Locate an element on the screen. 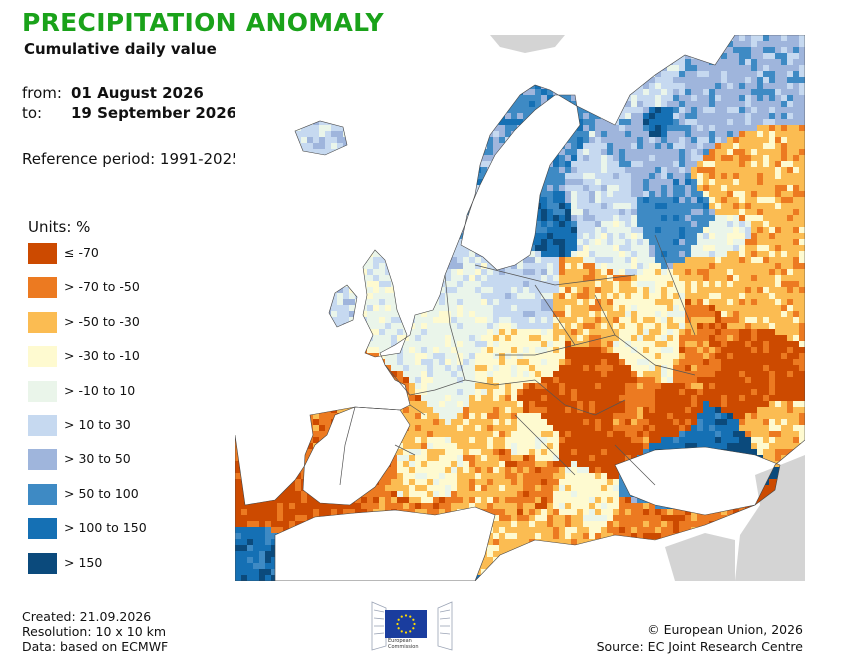  legend-item: > -70 to -50 is located at coordinates (84, 294).